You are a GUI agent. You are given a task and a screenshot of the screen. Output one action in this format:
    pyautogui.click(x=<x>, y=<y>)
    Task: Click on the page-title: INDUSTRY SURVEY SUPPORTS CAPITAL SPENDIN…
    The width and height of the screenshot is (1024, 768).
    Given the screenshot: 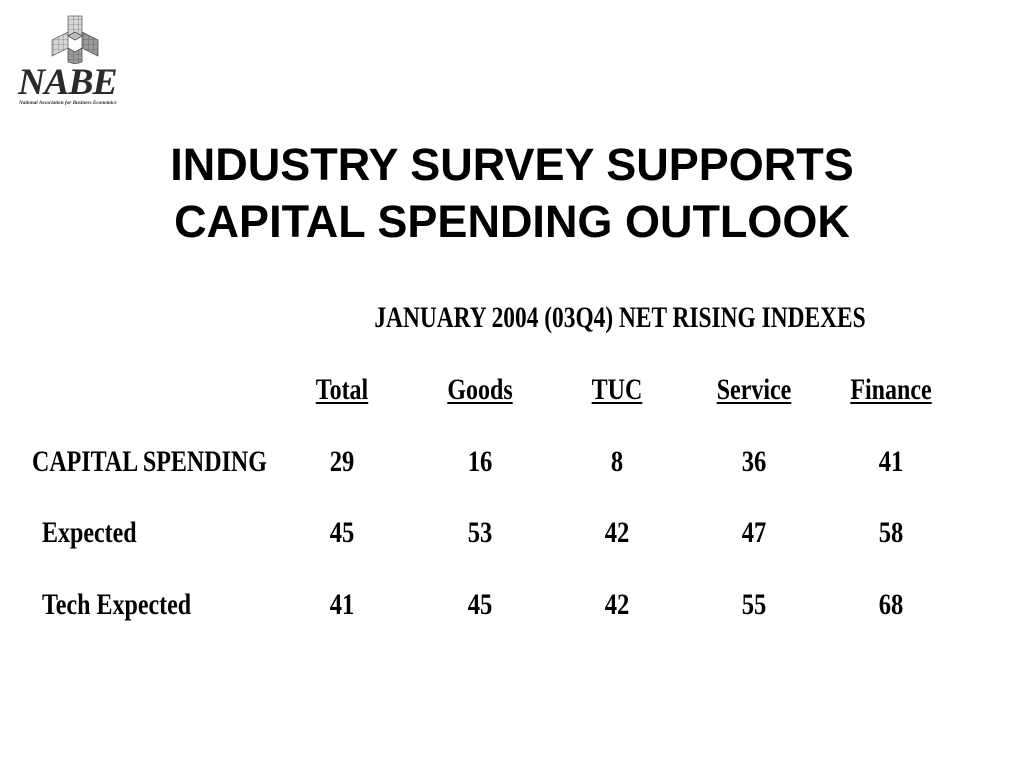 What is the action you would take?
    pyautogui.click(x=512, y=193)
    